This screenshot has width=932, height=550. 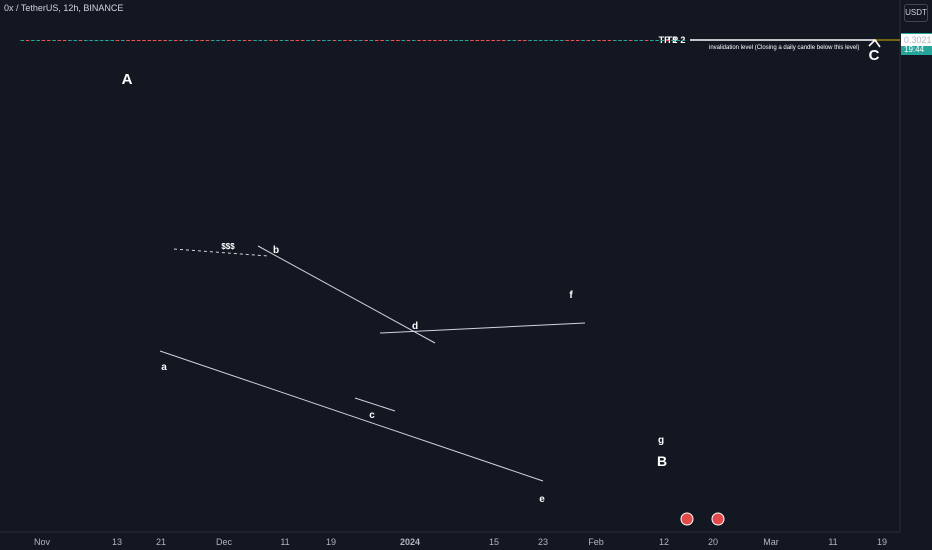 What do you see at coordinates (351, 416) in the screenshot?
I see `wedge-lower-line` at bounding box center [351, 416].